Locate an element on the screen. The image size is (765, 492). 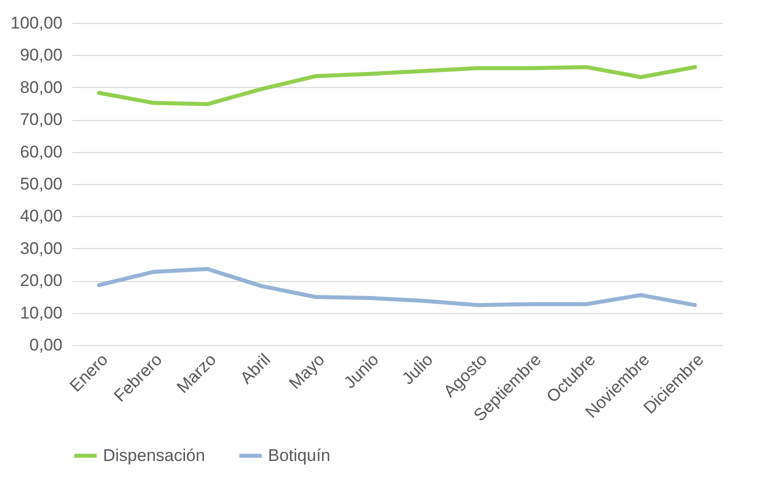
y-tick-label: 40,00 is located at coordinates (41, 216).